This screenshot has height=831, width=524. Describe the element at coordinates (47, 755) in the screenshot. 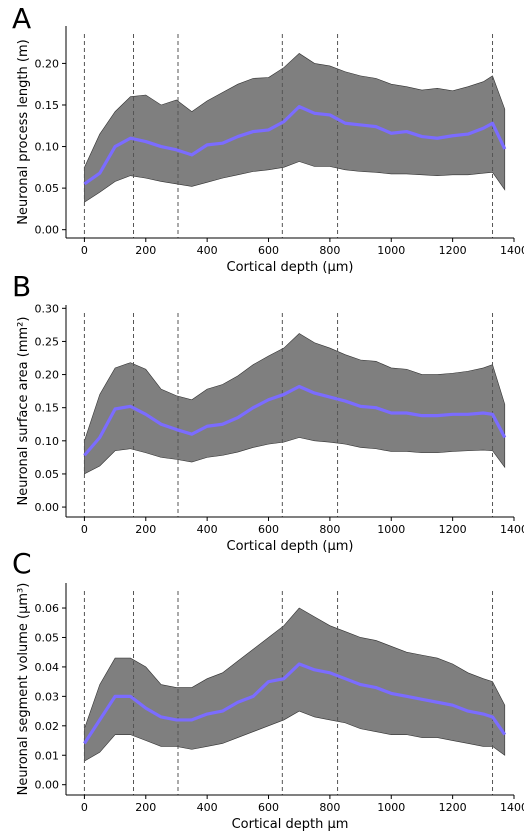

I see `y-tick-label: 0.01` at that location.